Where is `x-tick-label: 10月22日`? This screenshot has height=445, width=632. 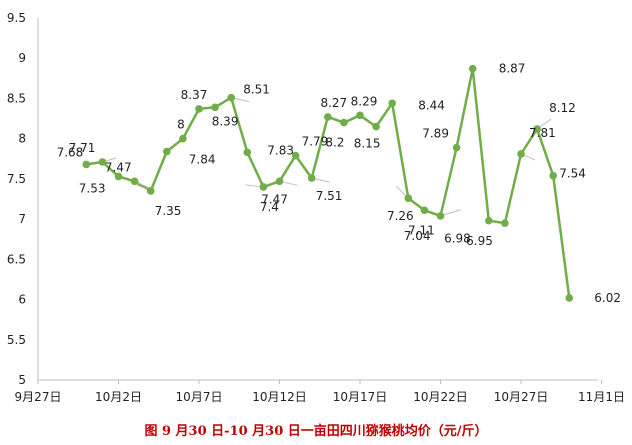 x-tick-label: 10月22日 is located at coordinates (440, 397).